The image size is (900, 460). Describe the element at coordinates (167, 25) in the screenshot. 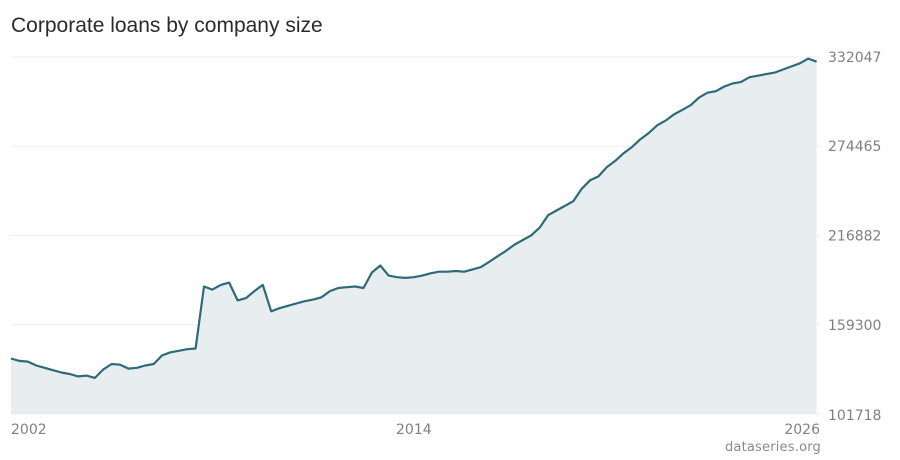

I see `chart-title: Corporate loans by company size` at that location.